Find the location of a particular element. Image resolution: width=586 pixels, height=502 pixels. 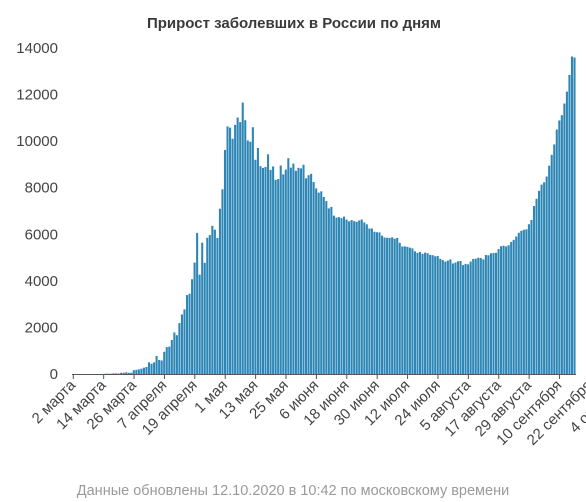

y-tick-label: 0 is located at coordinates (54, 374).